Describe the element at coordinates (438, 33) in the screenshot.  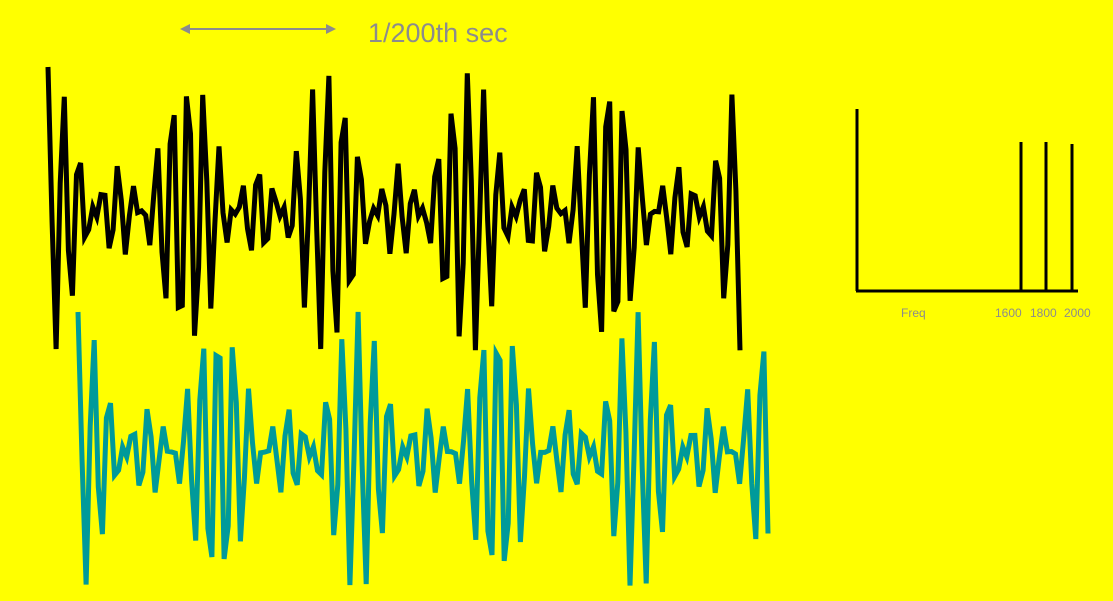
I see `period-label: 1/200th sec` at that location.